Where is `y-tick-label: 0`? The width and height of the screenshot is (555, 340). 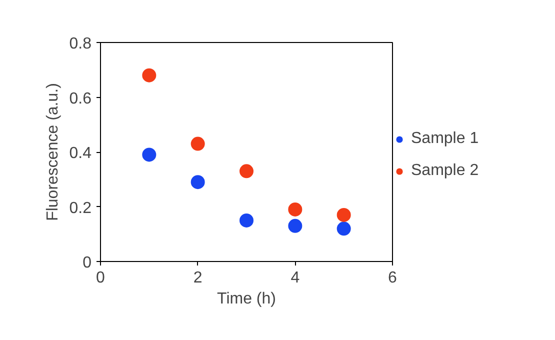
y-tick-label: 0 is located at coordinates (87, 263).